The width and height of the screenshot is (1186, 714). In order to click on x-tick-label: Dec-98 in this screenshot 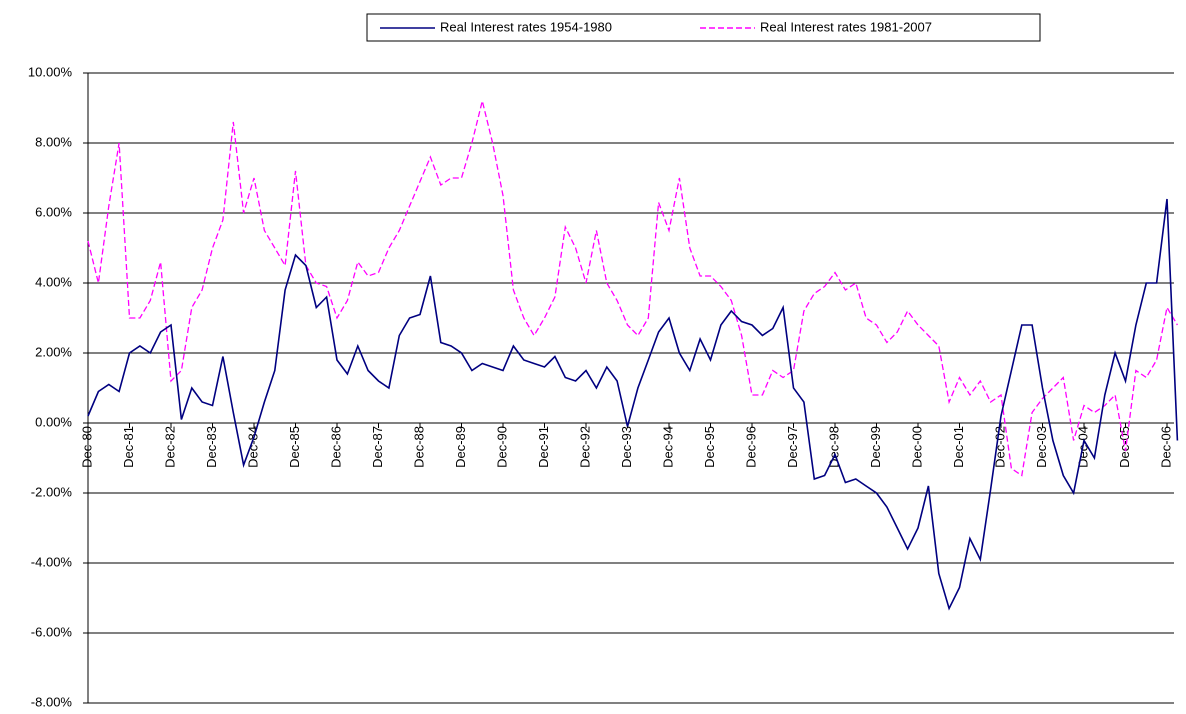, I will do `click(833, 447)`.